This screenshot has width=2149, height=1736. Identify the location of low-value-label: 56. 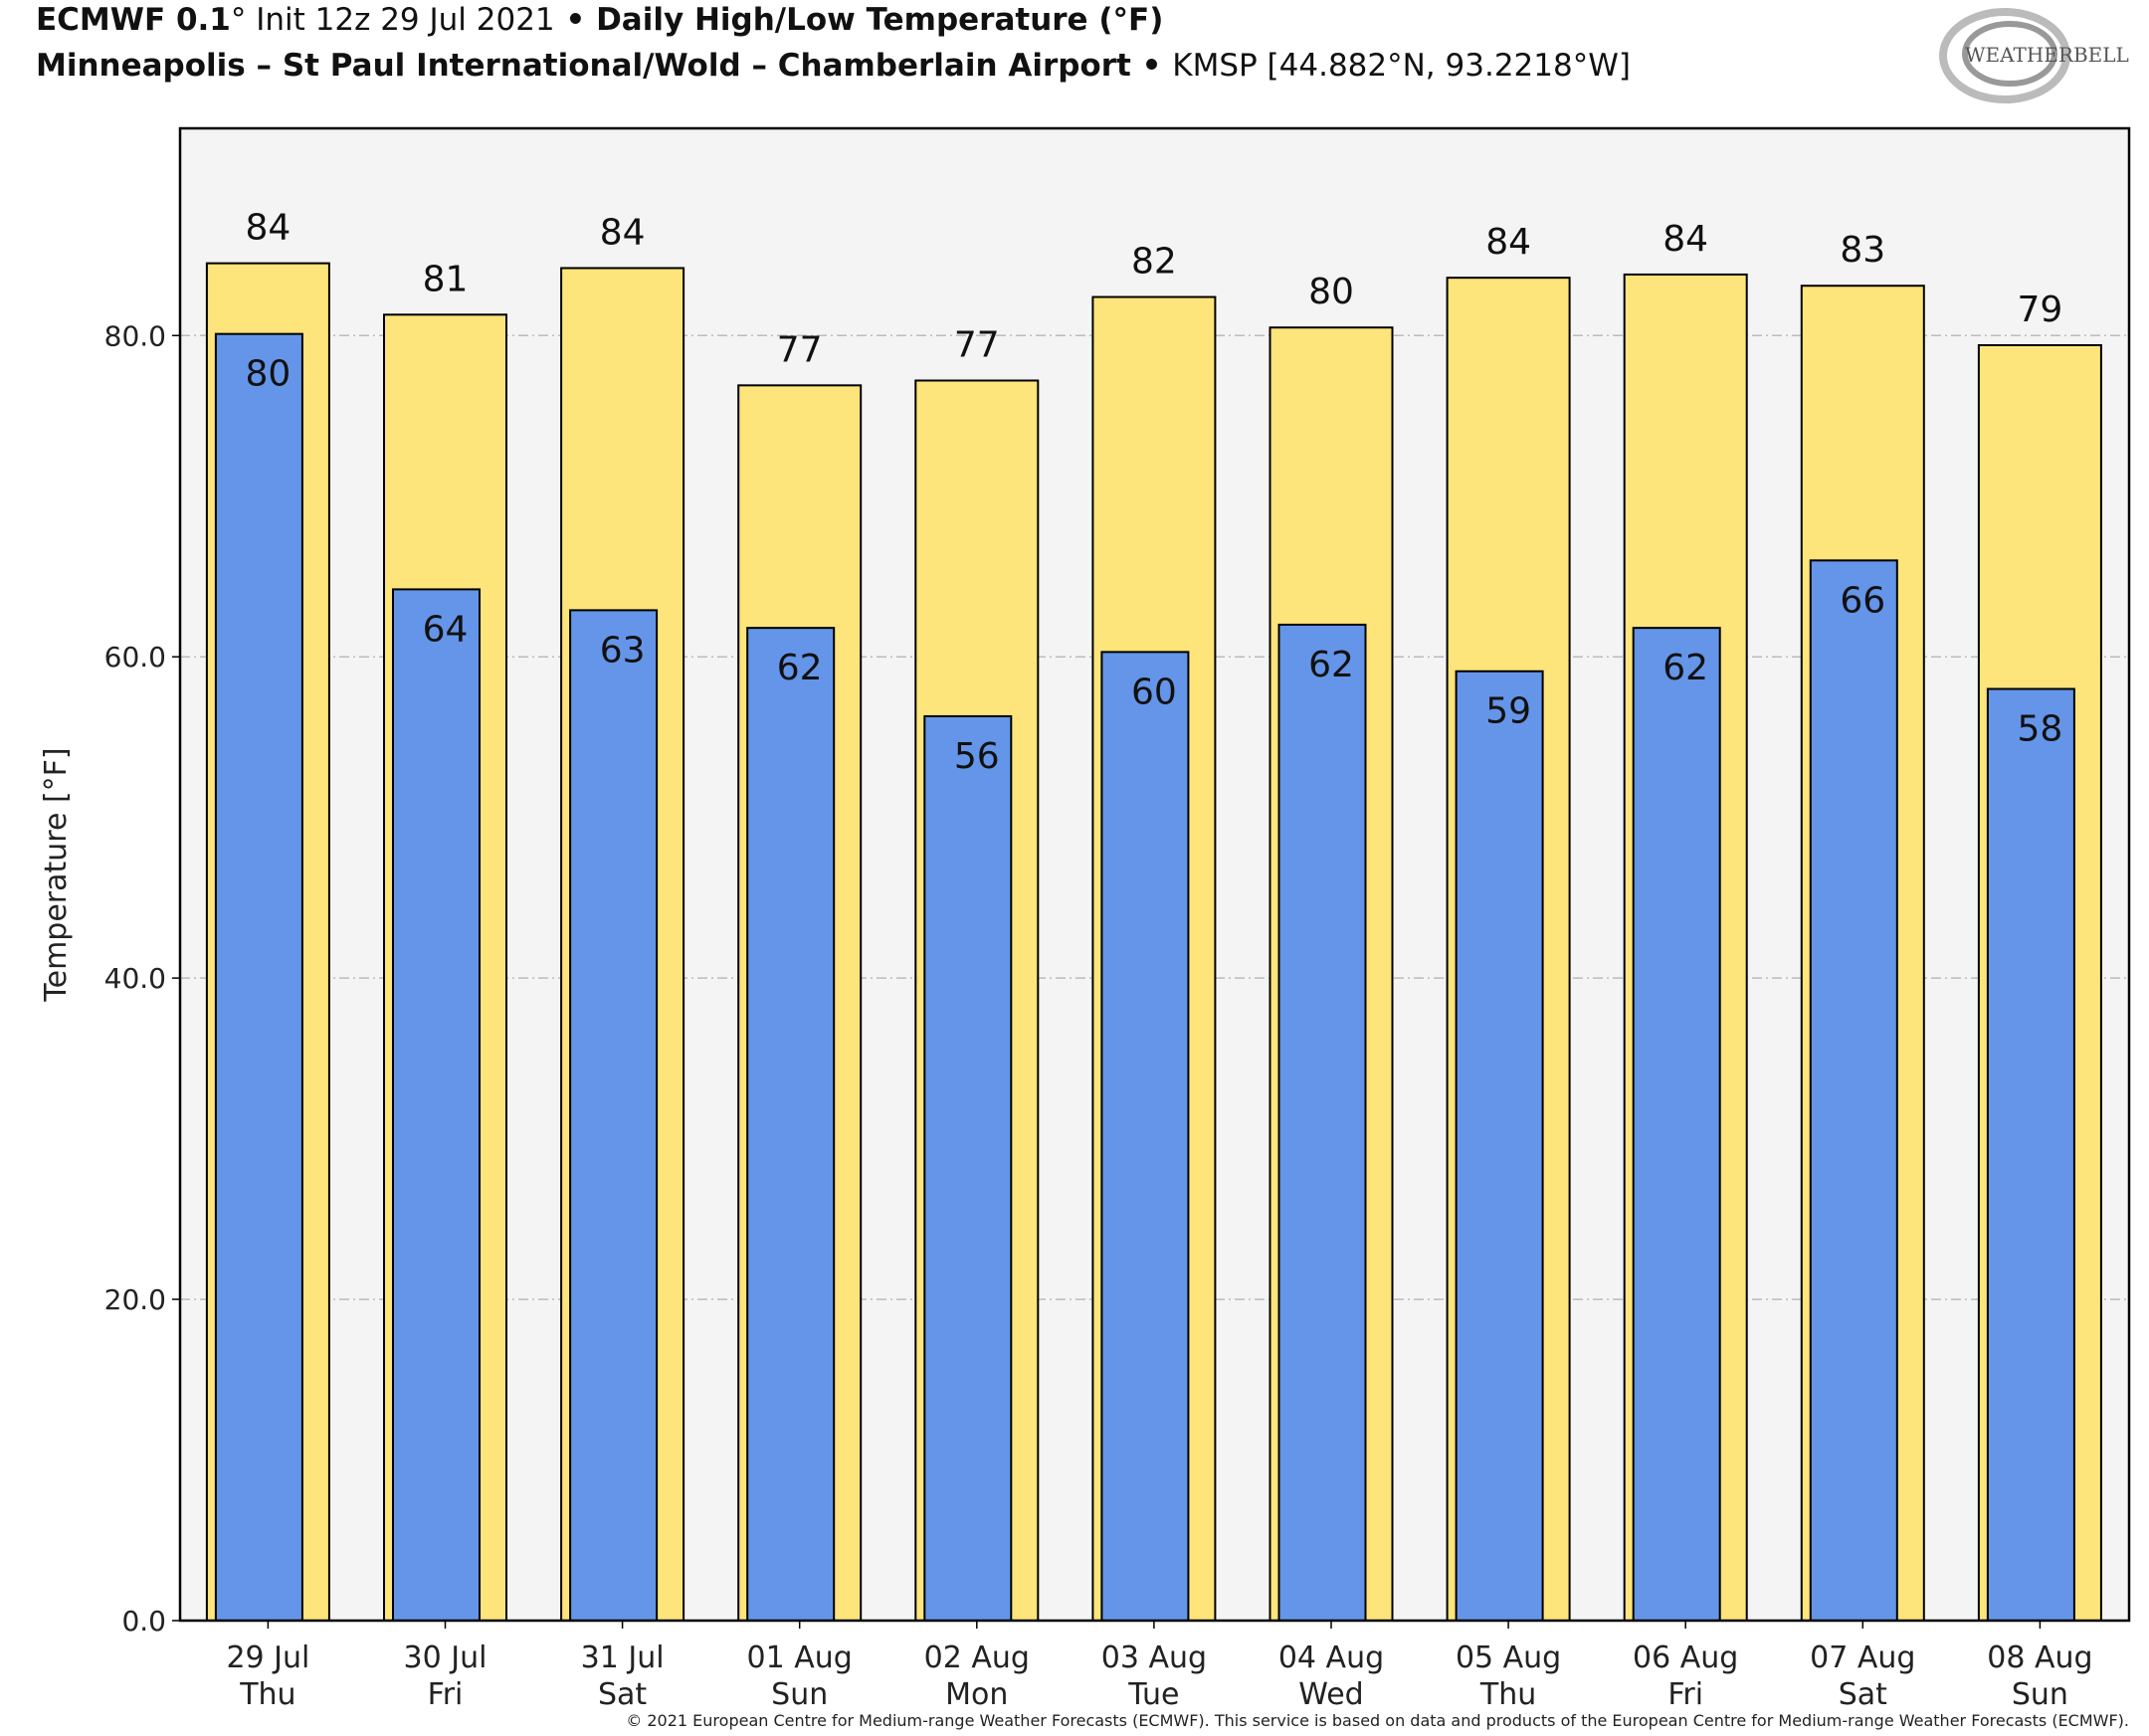
(977, 756).